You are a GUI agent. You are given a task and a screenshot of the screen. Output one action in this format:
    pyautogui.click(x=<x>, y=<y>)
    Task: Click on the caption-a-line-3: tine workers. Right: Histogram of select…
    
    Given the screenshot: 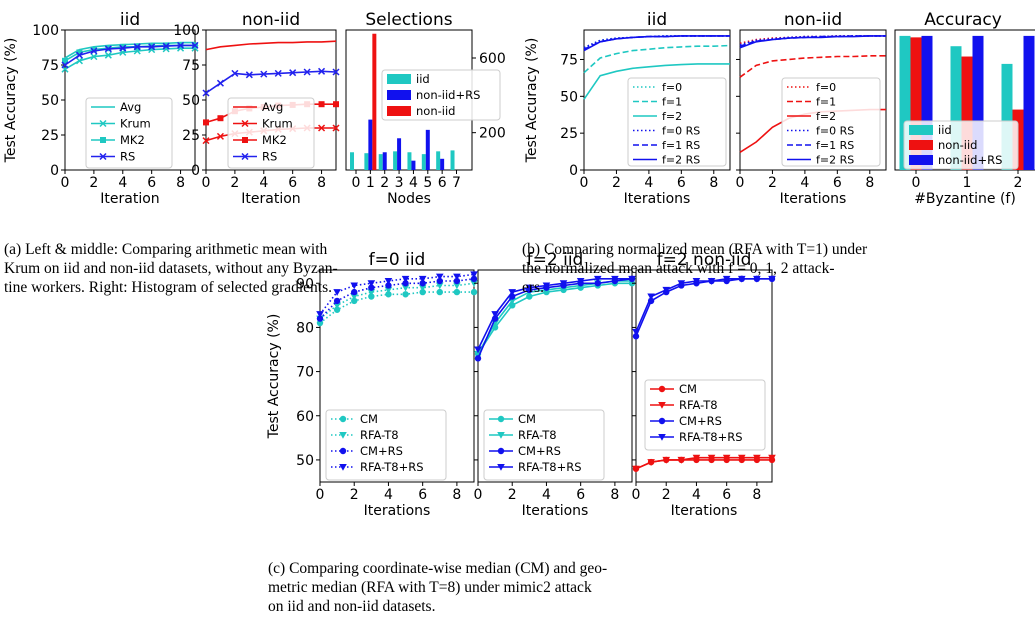 What is the action you would take?
    pyautogui.click(x=168, y=287)
    